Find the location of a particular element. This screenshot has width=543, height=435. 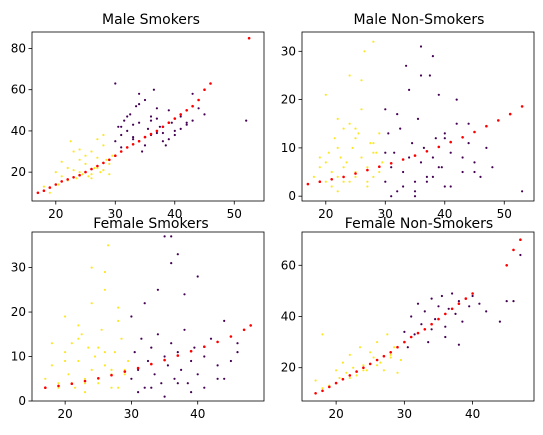

y-tick-label: 0 is located at coordinates (22, 401).